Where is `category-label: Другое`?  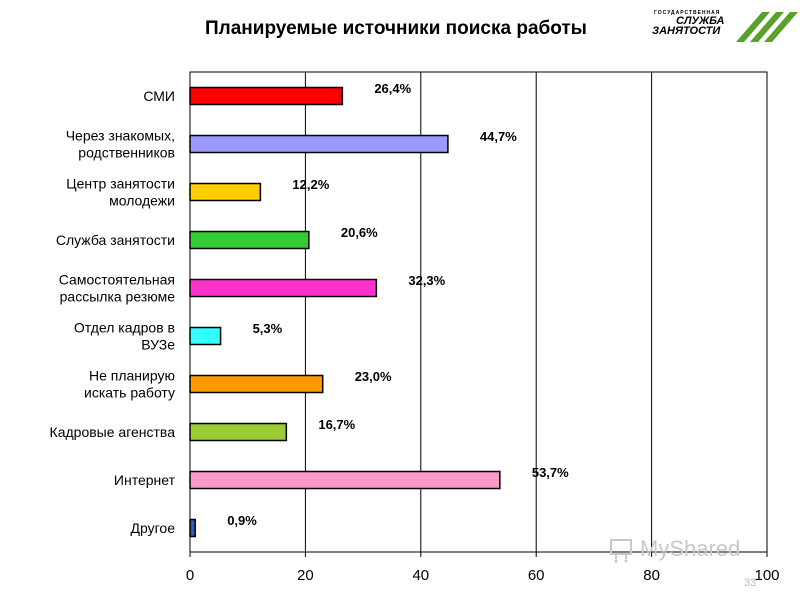 category-label: Другое is located at coordinates (153, 528).